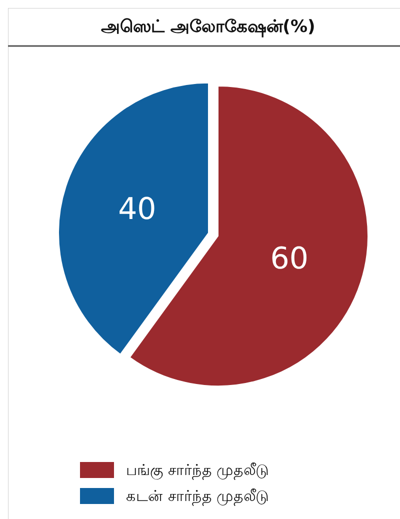 The height and width of the screenshot is (519, 400). I want to click on data-label: 40, so click(137, 210).